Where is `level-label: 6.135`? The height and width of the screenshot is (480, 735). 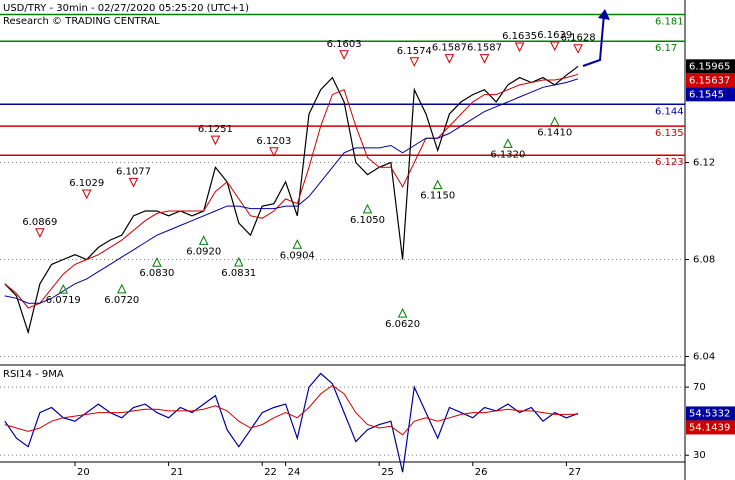 level-label: 6.135 is located at coordinates (669, 133).